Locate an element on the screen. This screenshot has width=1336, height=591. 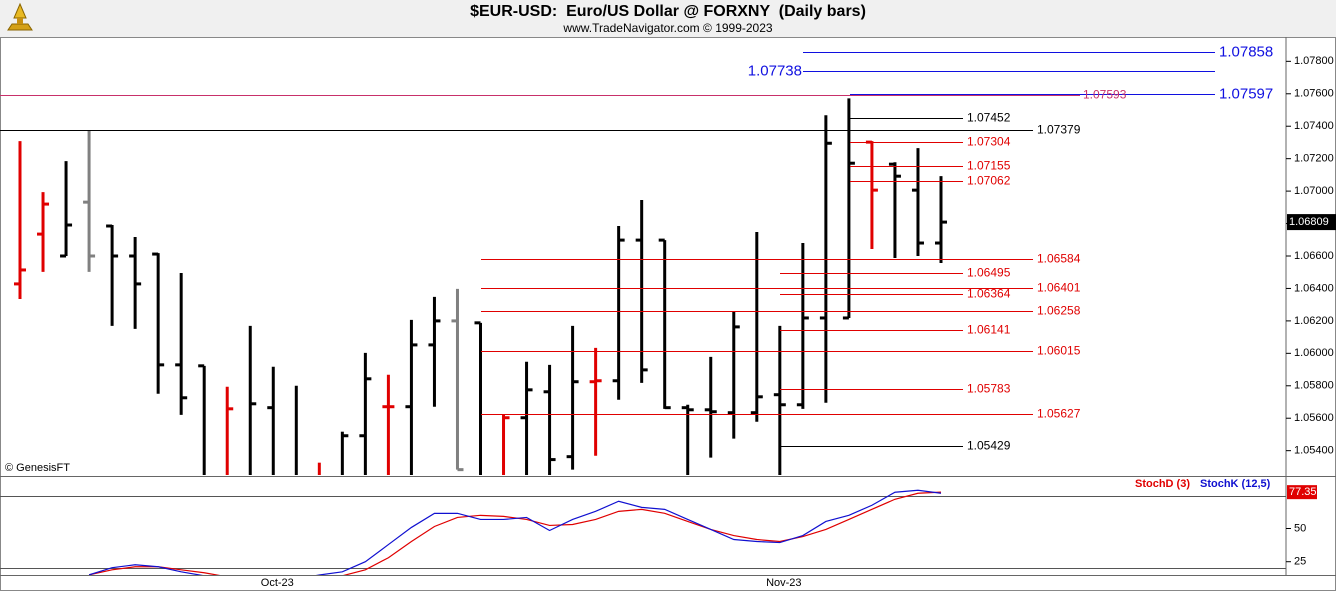
x-tick-label: Oct-23 is located at coordinates (277, 583).